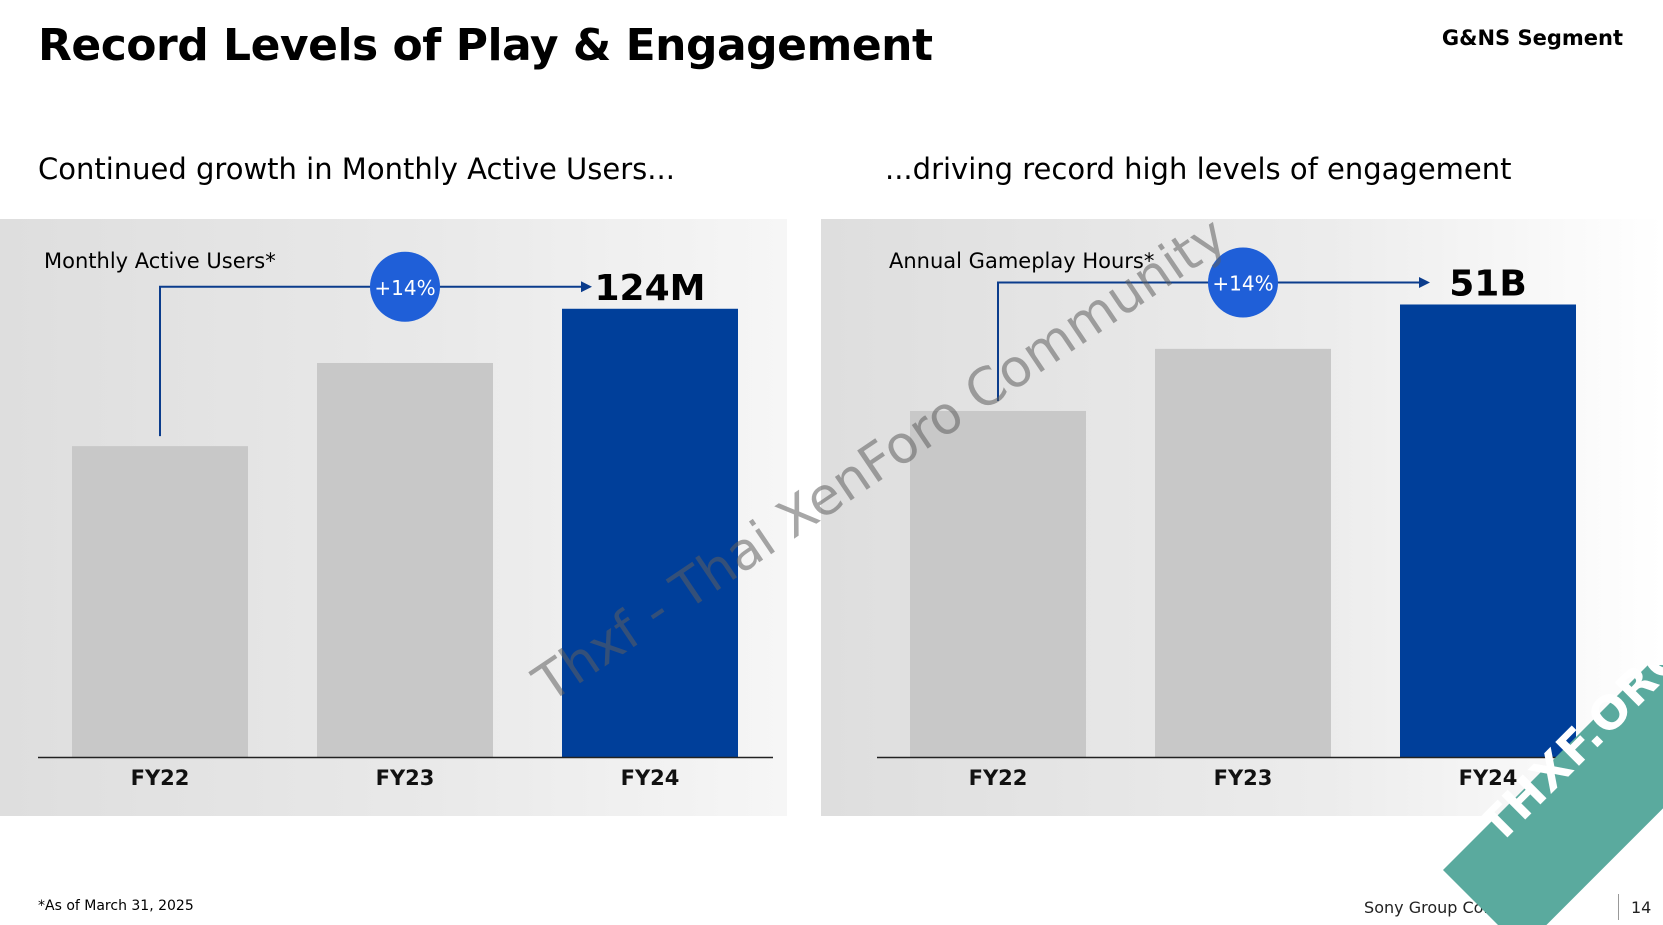 The width and height of the screenshot is (1663, 925). I want to click on gameplay-chart-title: Annual Gameplay Hours*, so click(1022, 261).